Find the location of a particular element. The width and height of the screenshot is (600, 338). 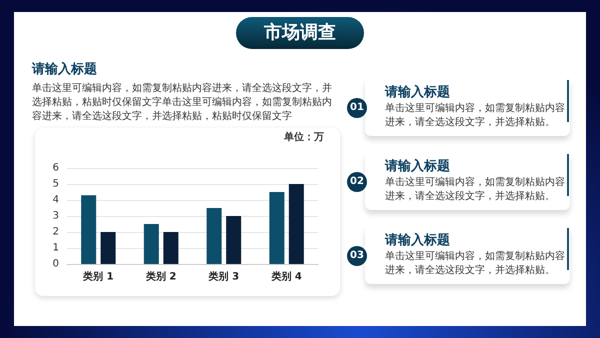

chart-title: 市场调查 is located at coordinates (300, 33).